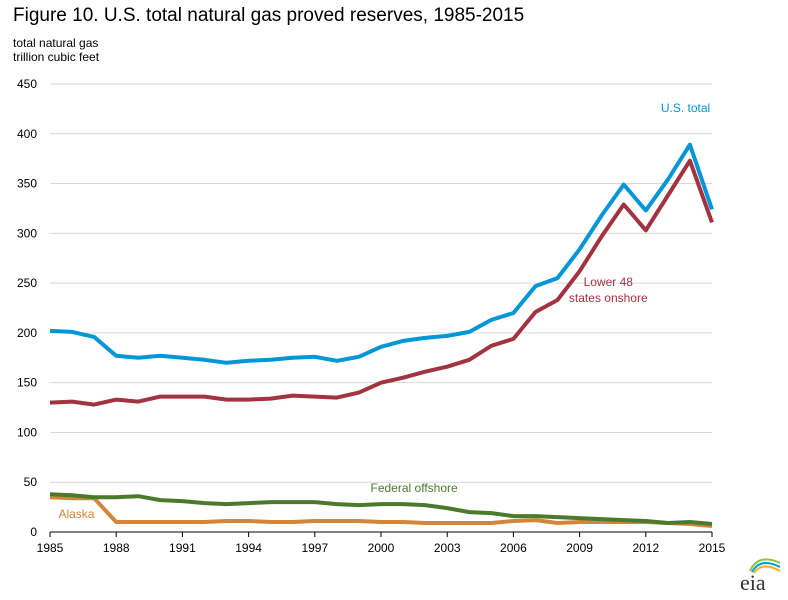 The height and width of the screenshot is (600, 788). I want to click on y-unit-label-line1: total natural gas, so click(56, 43).